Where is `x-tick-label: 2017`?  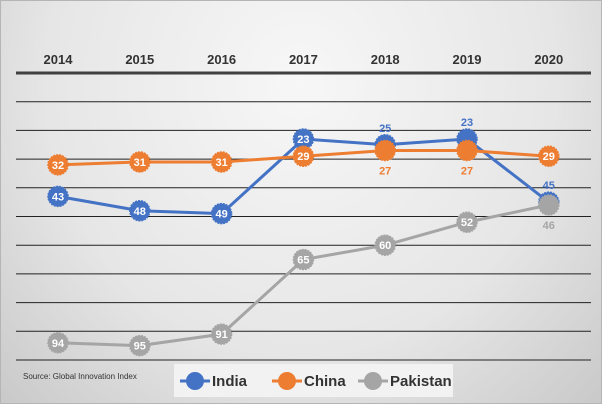 x-tick-label: 2017 is located at coordinates (303, 59).